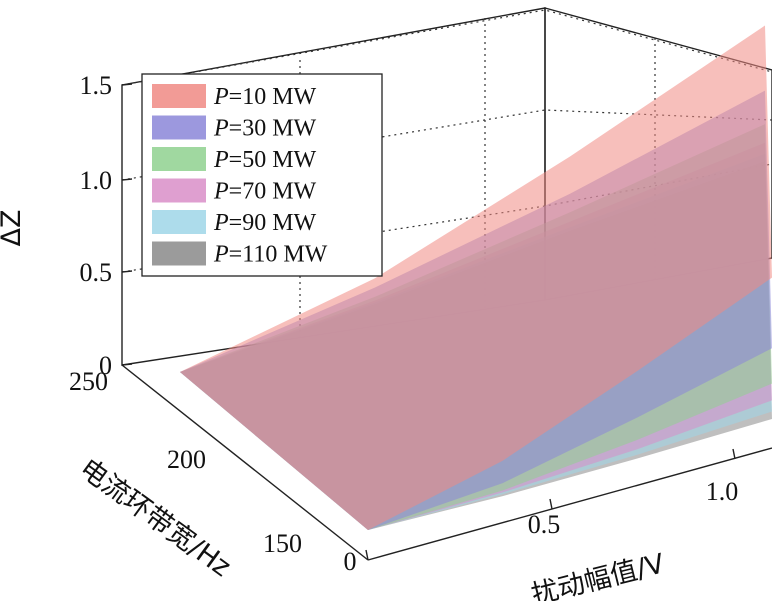 This screenshot has height=601, width=772. Describe the element at coordinates (722, 491) in the screenshot. I see `x-tick-label: 1.0` at that location.